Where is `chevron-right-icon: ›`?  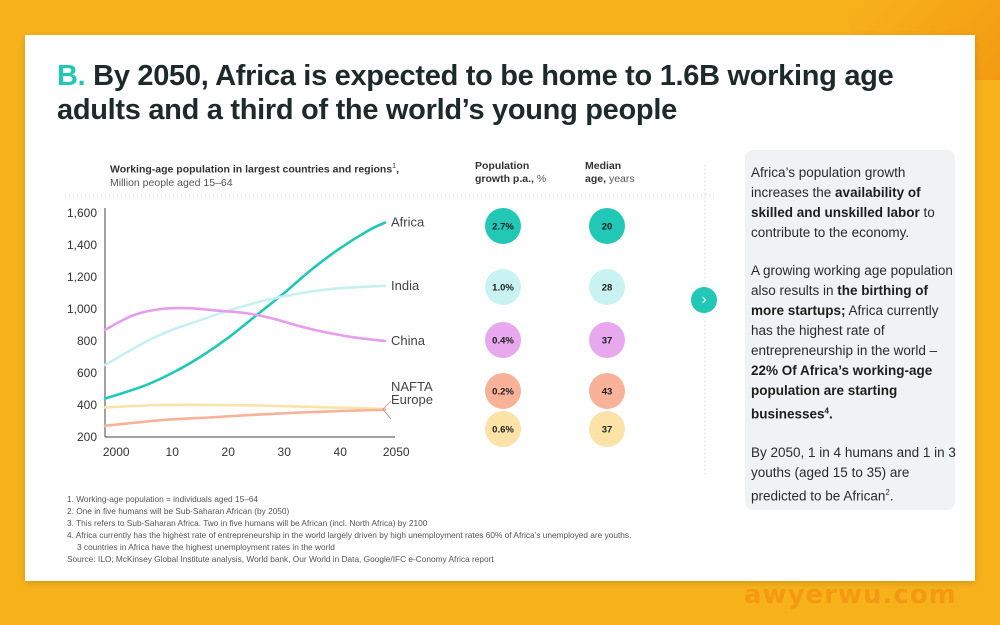
chevron-right-icon: › is located at coordinates (704, 299).